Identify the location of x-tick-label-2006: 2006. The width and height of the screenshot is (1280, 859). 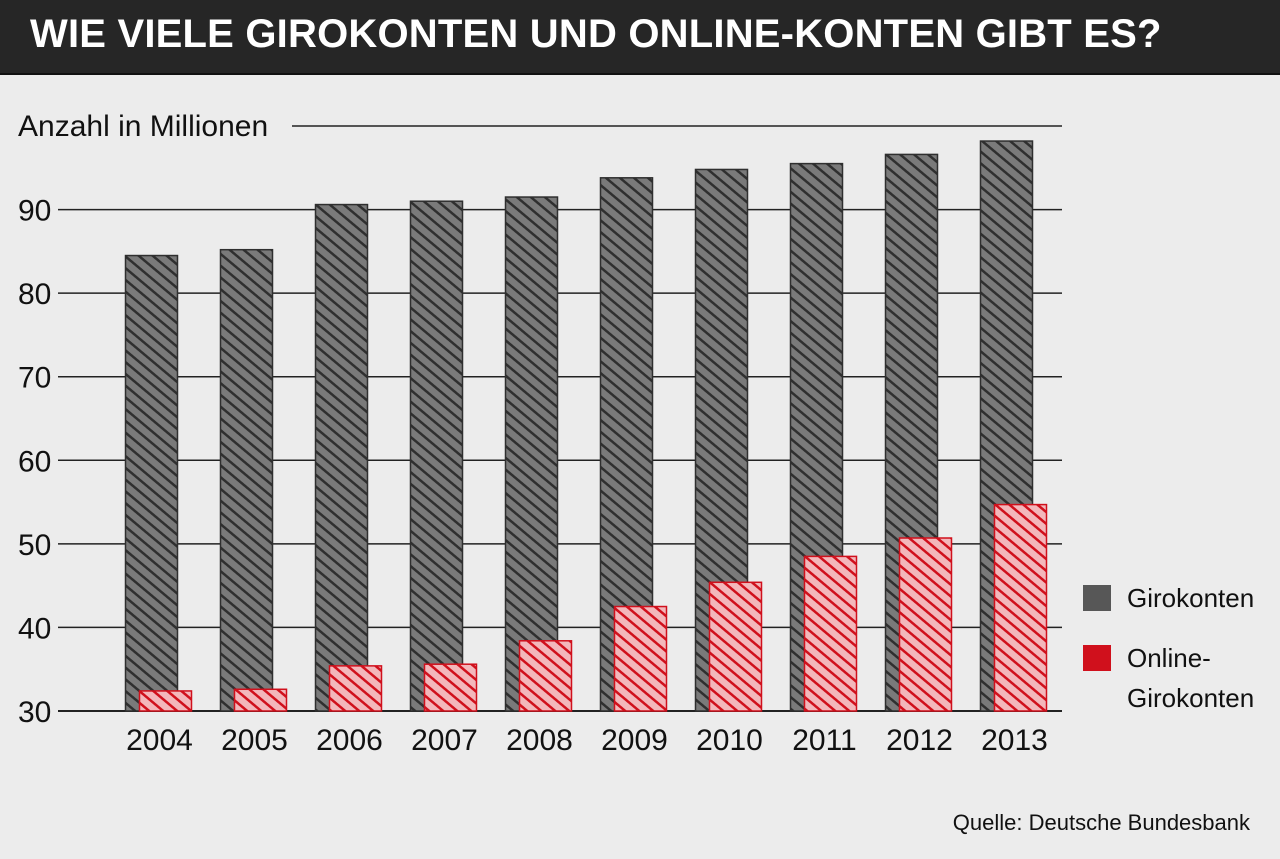
(349, 740).